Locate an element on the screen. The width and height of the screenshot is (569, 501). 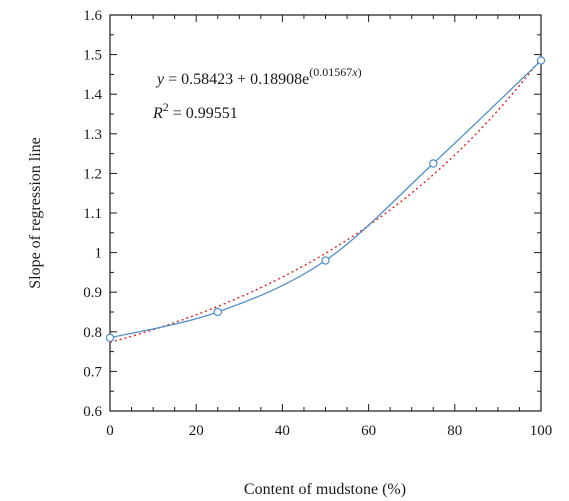
y-tick-label: 0.8 is located at coordinates (92, 333).